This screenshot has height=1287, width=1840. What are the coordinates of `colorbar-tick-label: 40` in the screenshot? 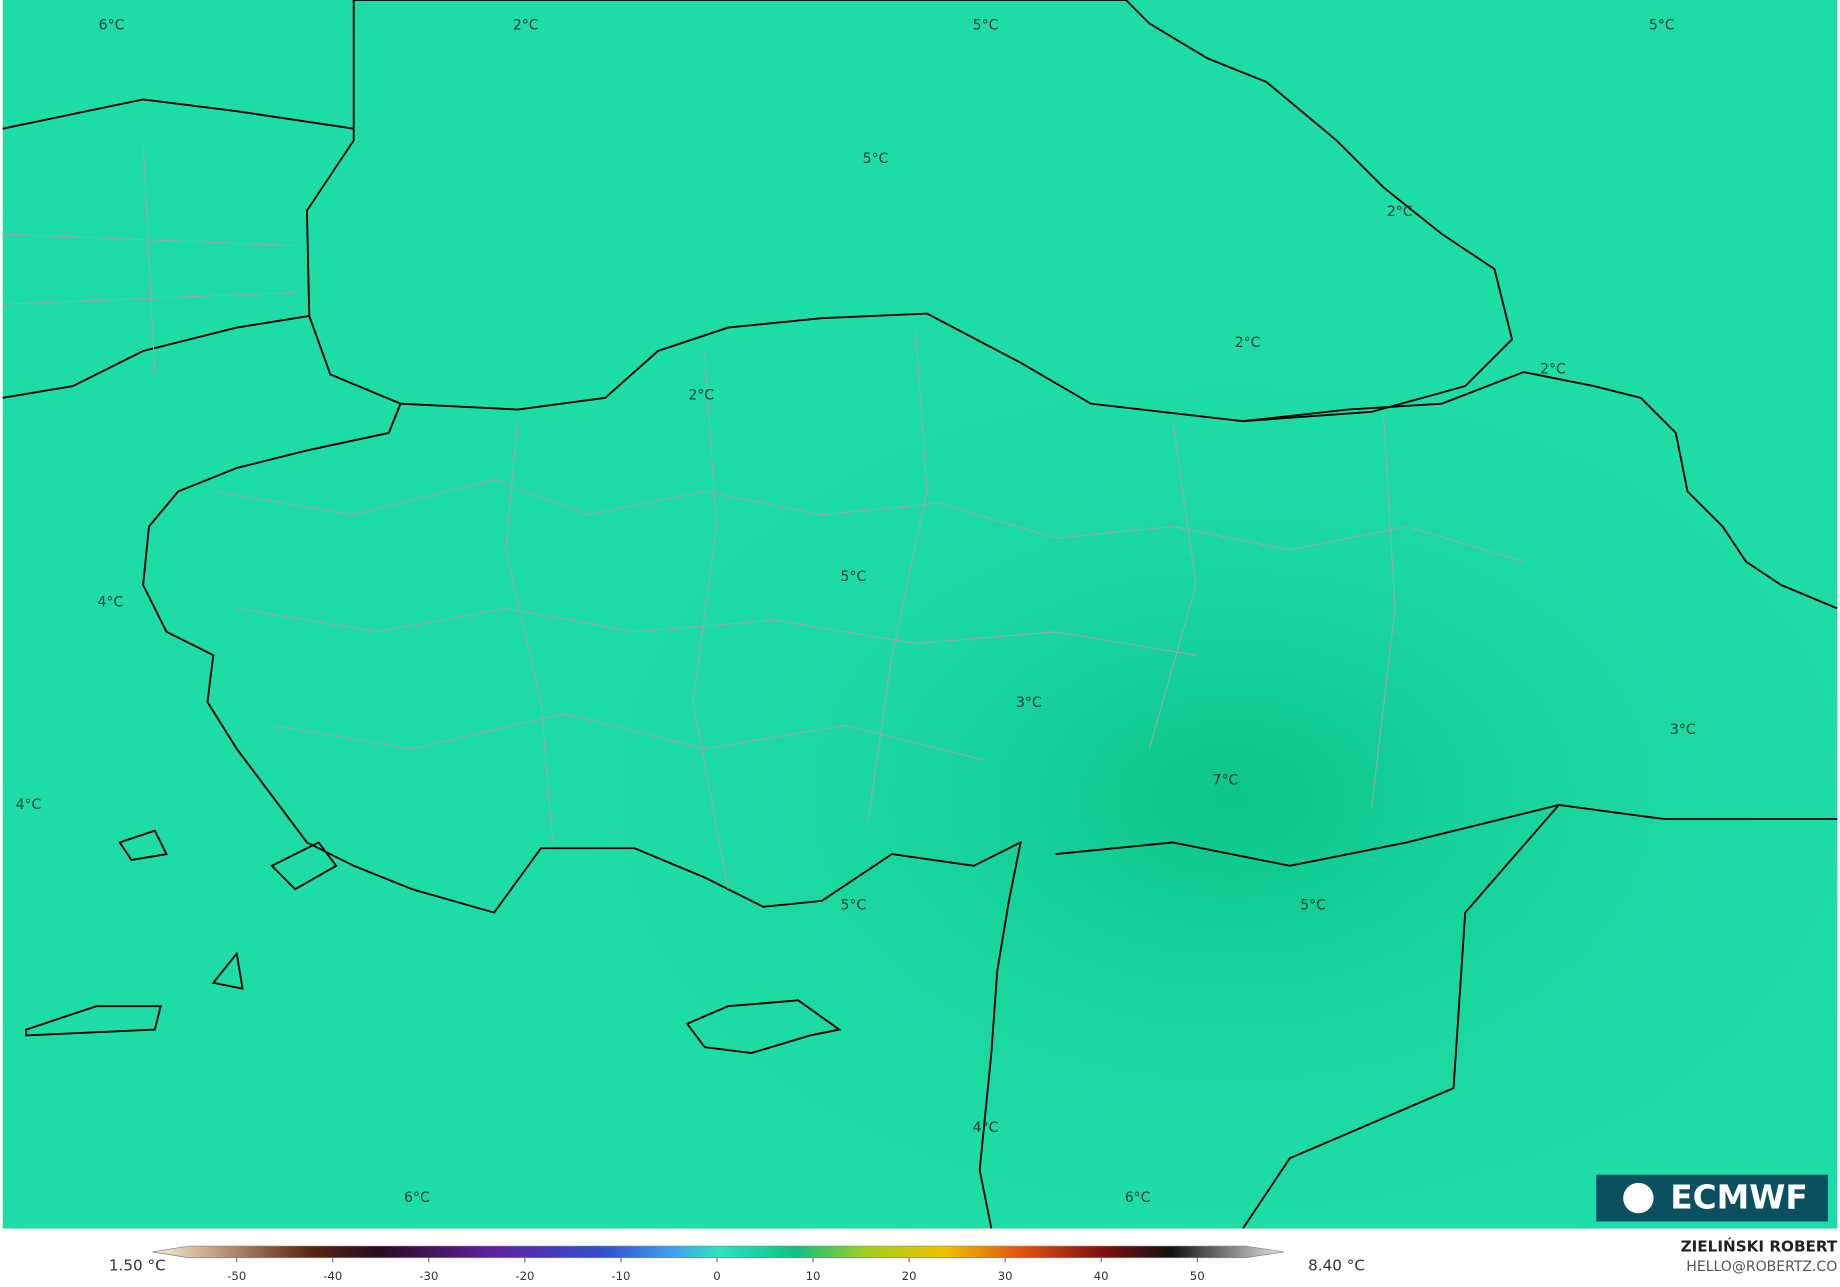 It's located at (1101, 1276).